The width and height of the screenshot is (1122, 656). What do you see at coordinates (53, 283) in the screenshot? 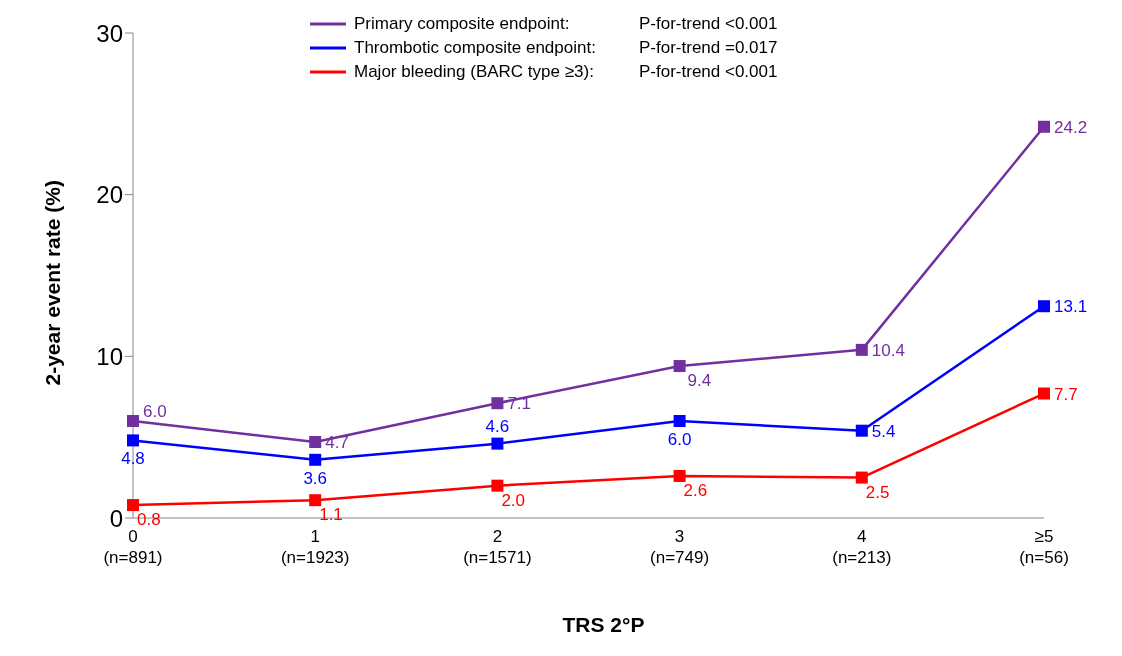
I see `y-axis-title: 2-year event rate (%)` at bounding box center [53, 283].